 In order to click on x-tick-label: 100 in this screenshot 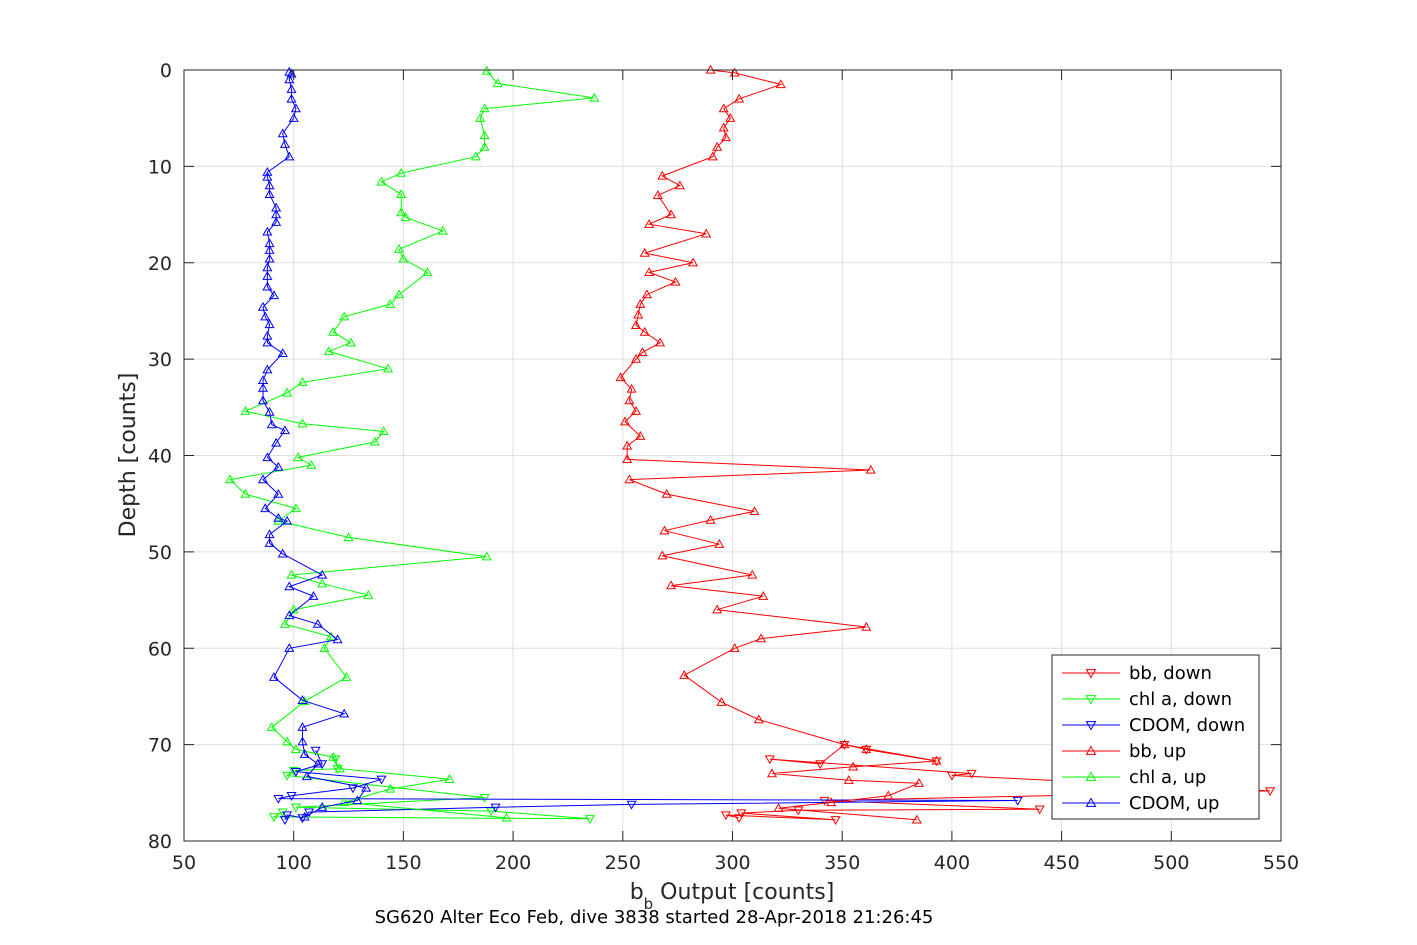, I will do `click(294, 863)`.